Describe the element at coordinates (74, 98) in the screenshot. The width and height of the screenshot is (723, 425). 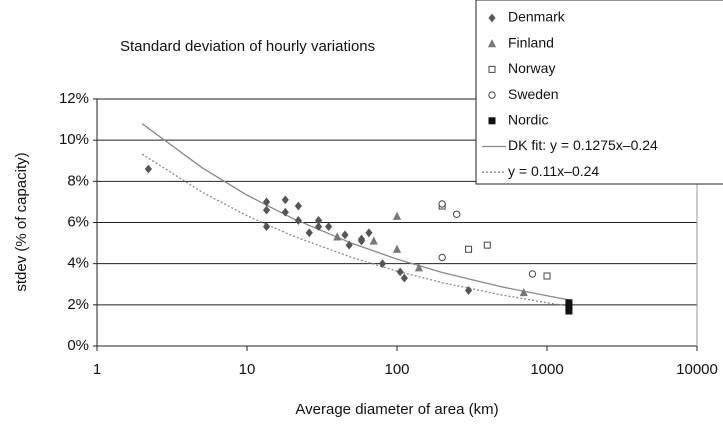
I see `y-tick-label: 12%` at that location.